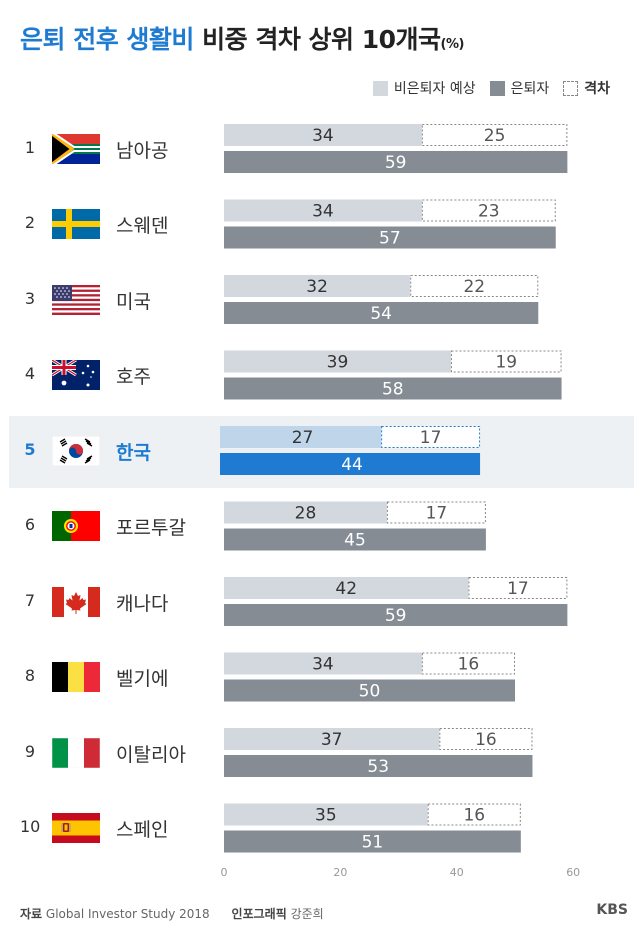  What do you see at coordinates (76, 375) in the screenshot?
I see `australia-flag-icon` at bounding box center [76, 375].